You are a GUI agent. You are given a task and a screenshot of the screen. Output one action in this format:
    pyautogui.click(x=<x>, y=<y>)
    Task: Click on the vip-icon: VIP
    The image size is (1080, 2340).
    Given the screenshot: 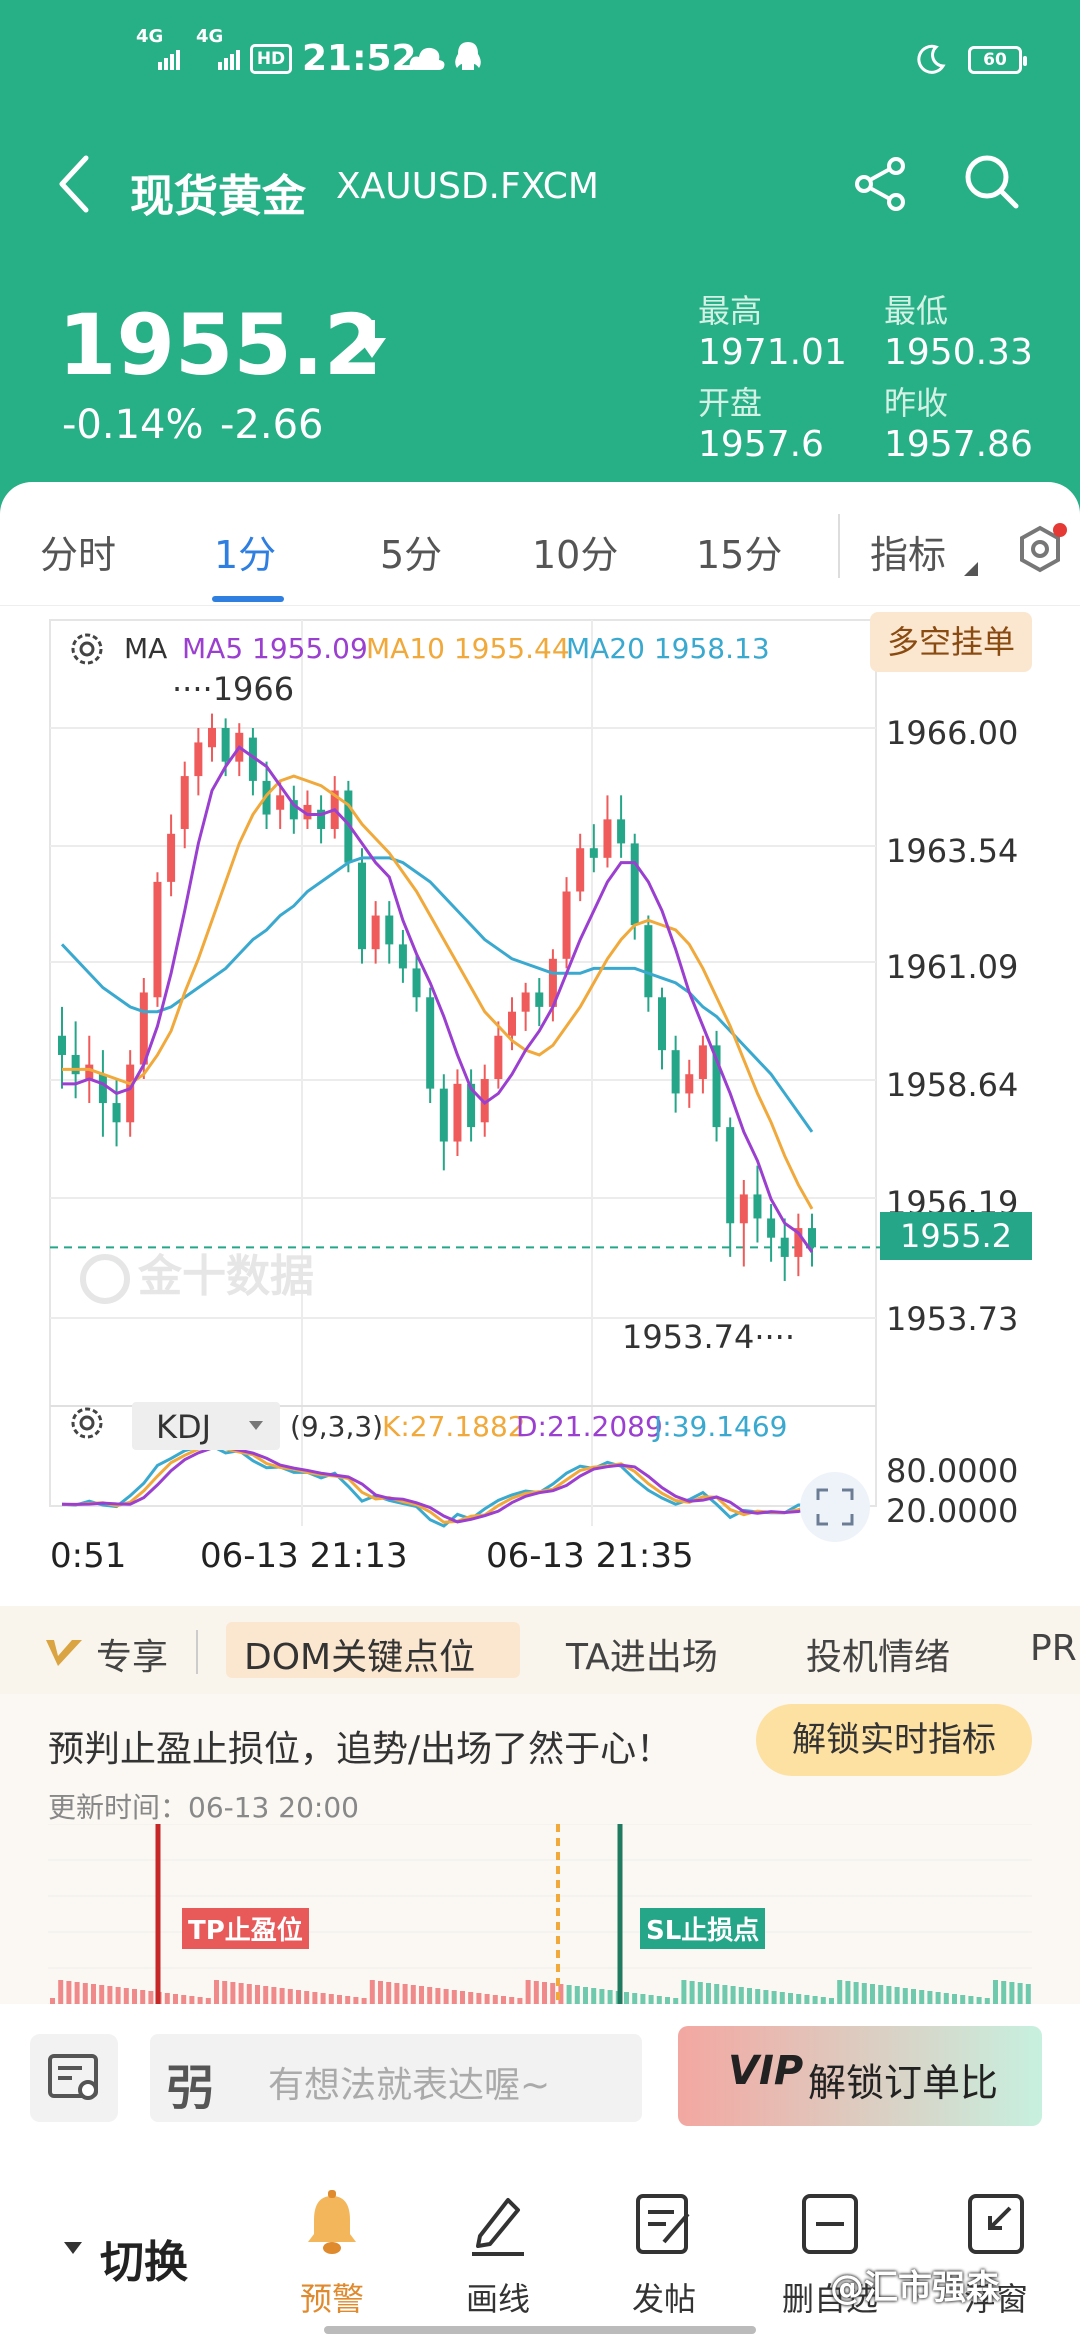 What is the action you would take?
    pyautogui.click(x=766, y=2071)
    